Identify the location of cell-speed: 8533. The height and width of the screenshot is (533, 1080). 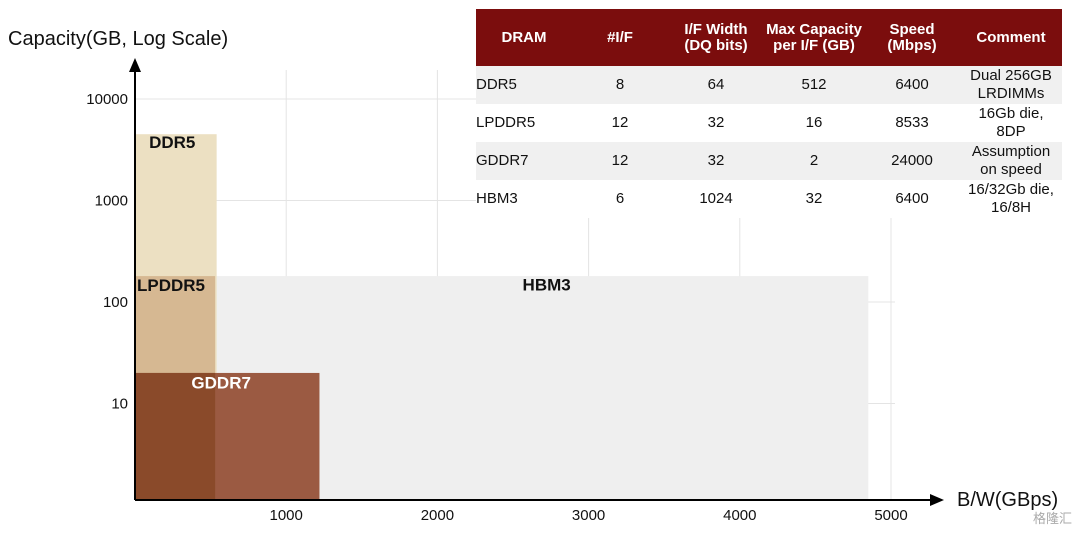
(912, 123).